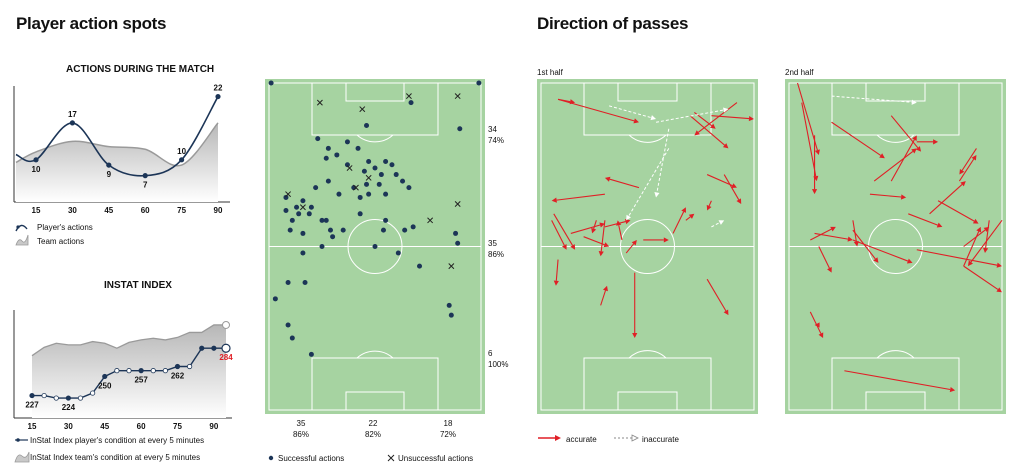 This screenshot has height=471, width=1024. What do you see at coordinates (311, 458) in the screenshot?
I see `legend-successful: Successful actions` at bounding box center [311, 458].